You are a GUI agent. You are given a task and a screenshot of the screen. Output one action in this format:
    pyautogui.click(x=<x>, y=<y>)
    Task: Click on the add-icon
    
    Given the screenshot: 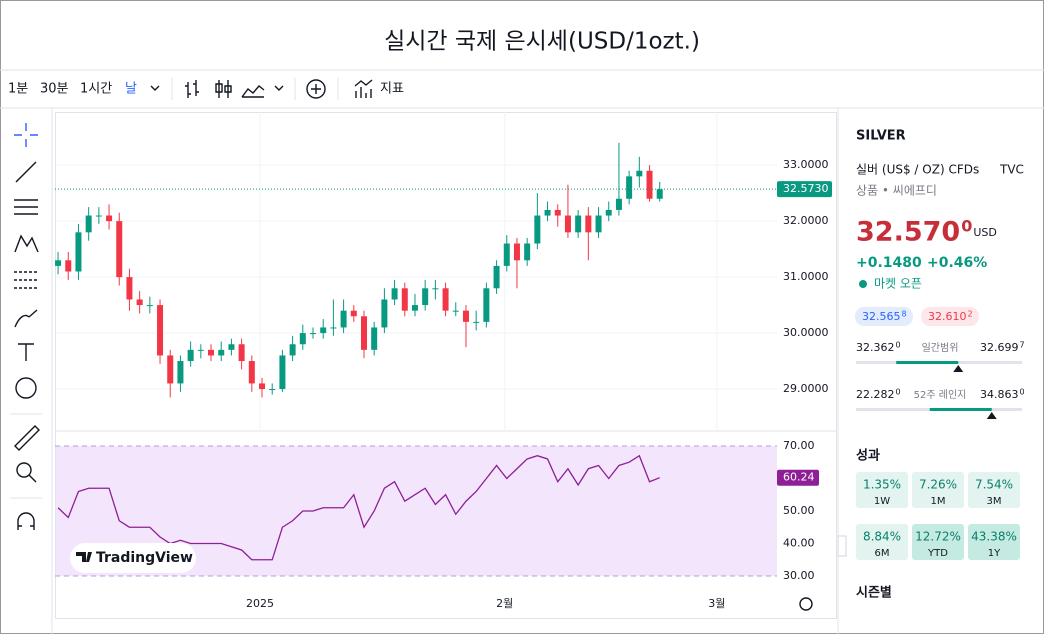 What is the action you would take?
    pyautogui.click(x=316, y=89)
    